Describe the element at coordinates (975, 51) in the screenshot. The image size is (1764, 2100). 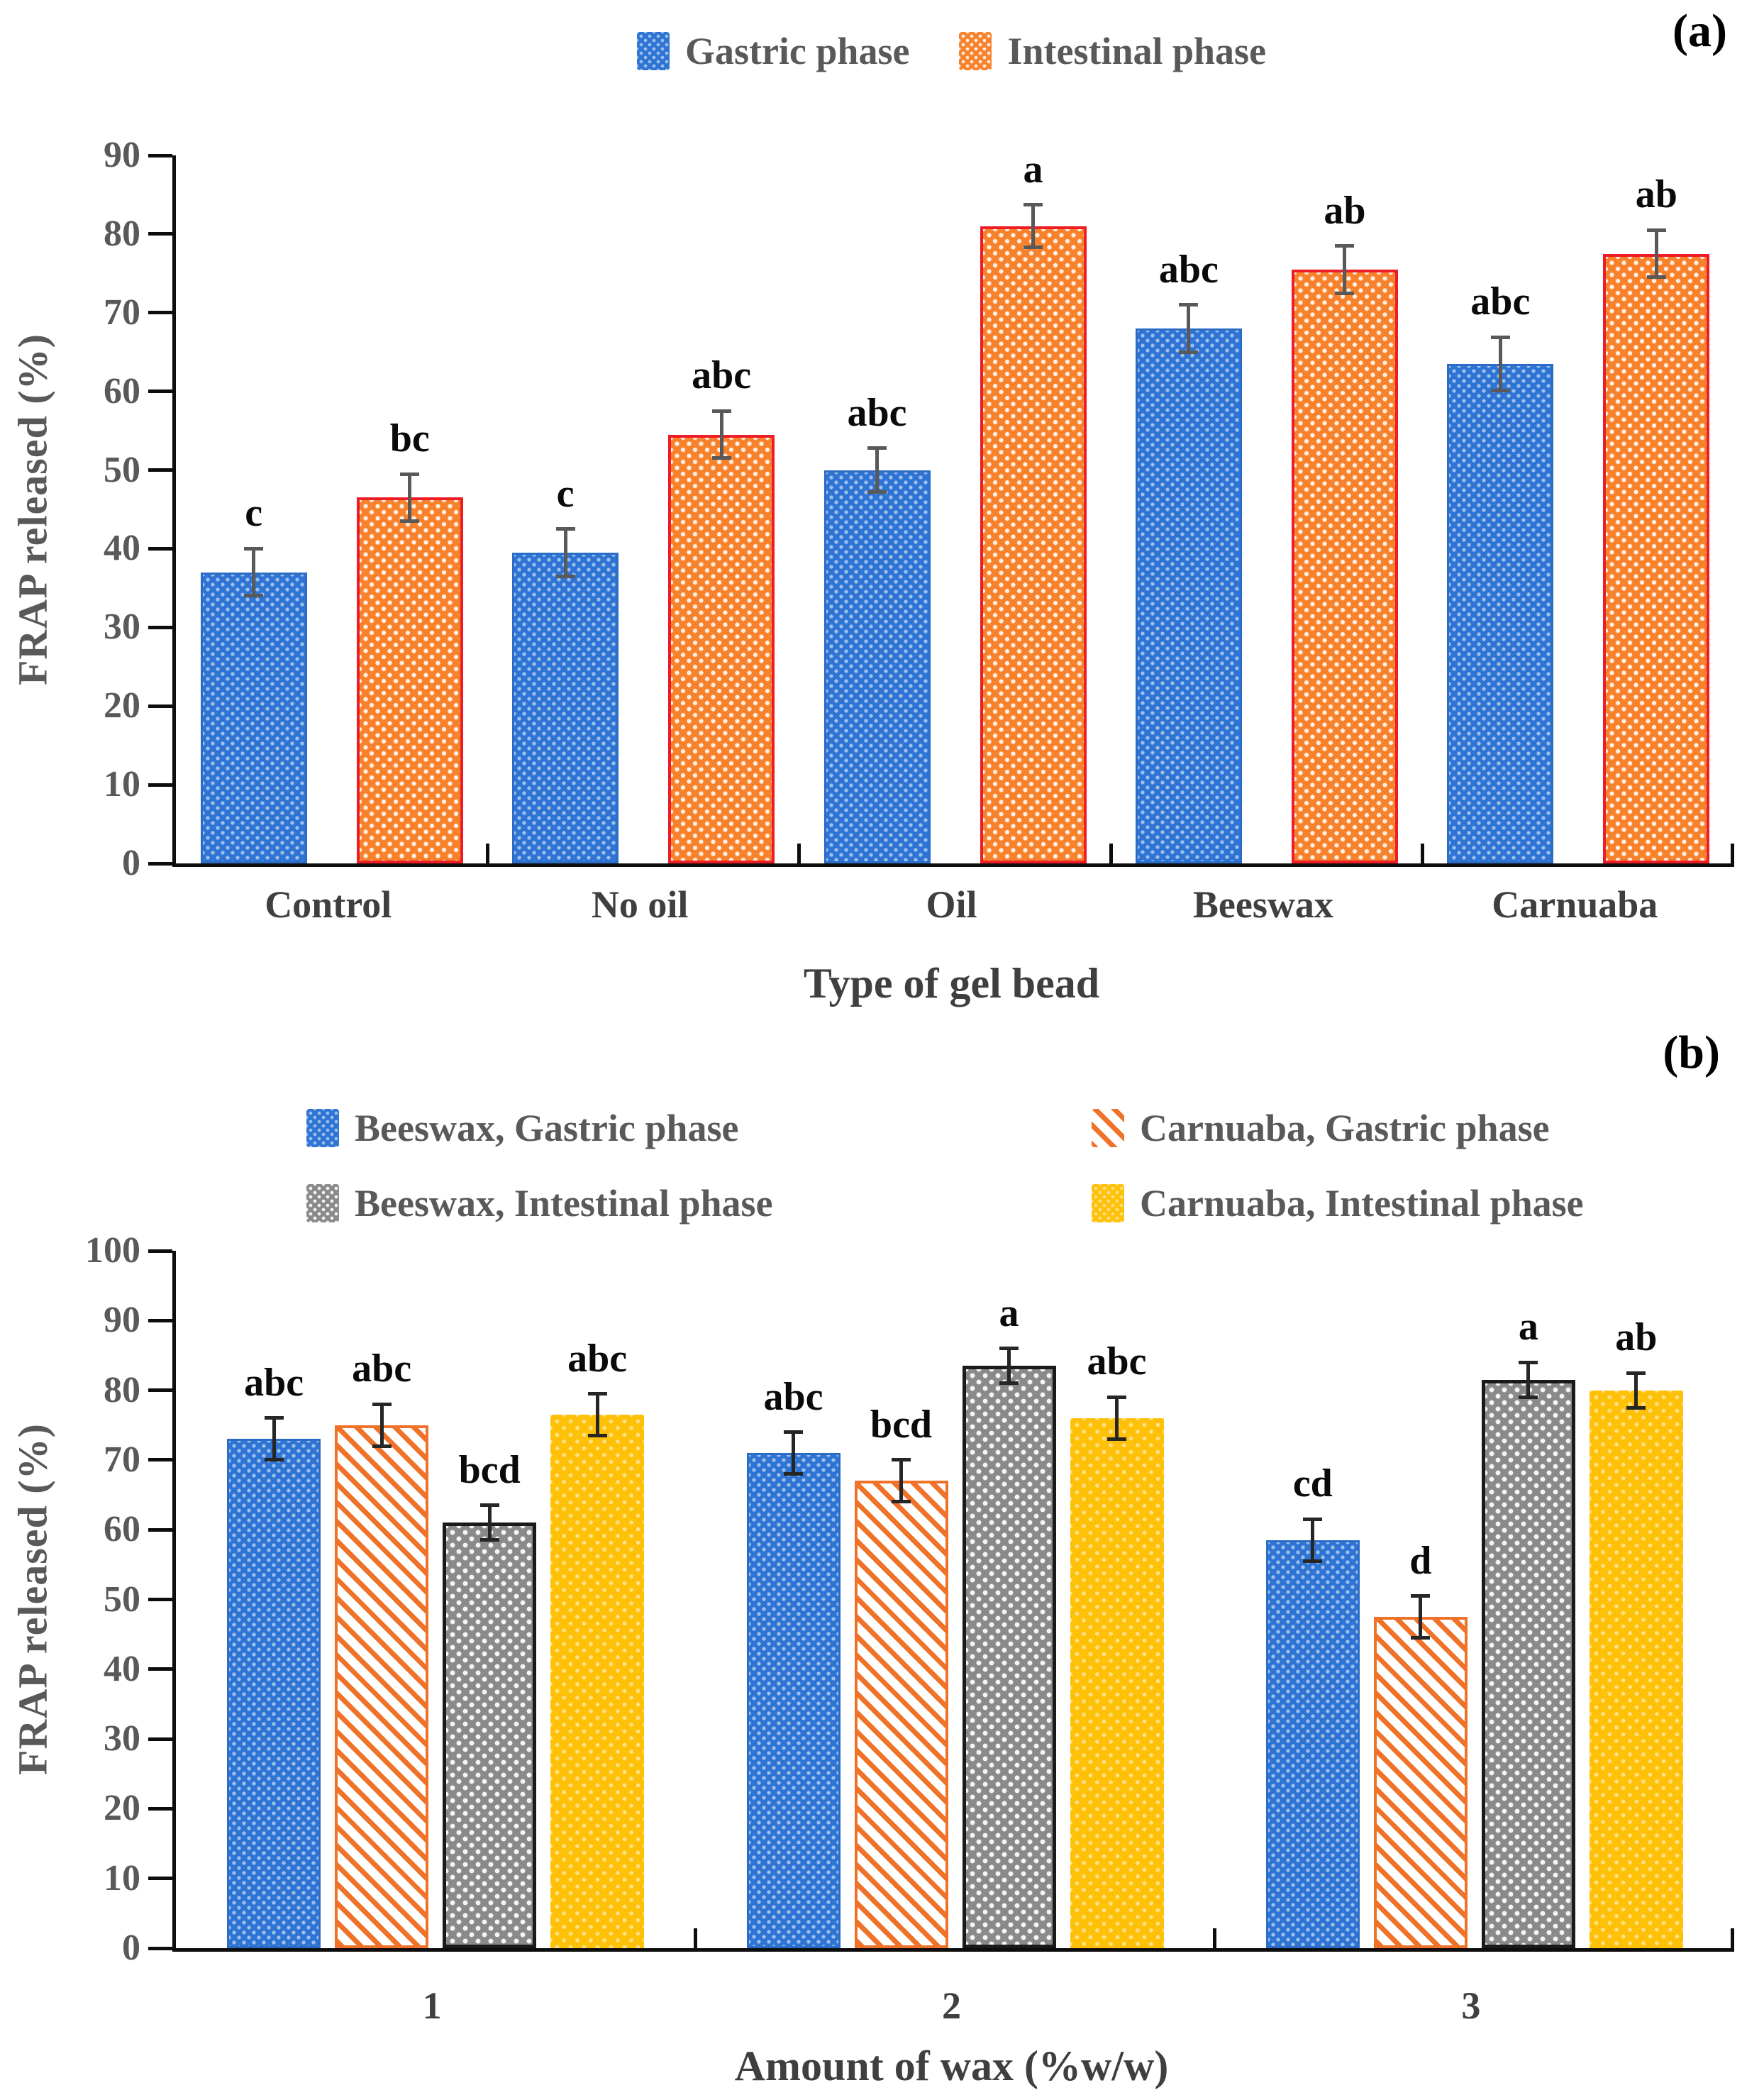
I see `legend-swatch-orange-dots` at that location.